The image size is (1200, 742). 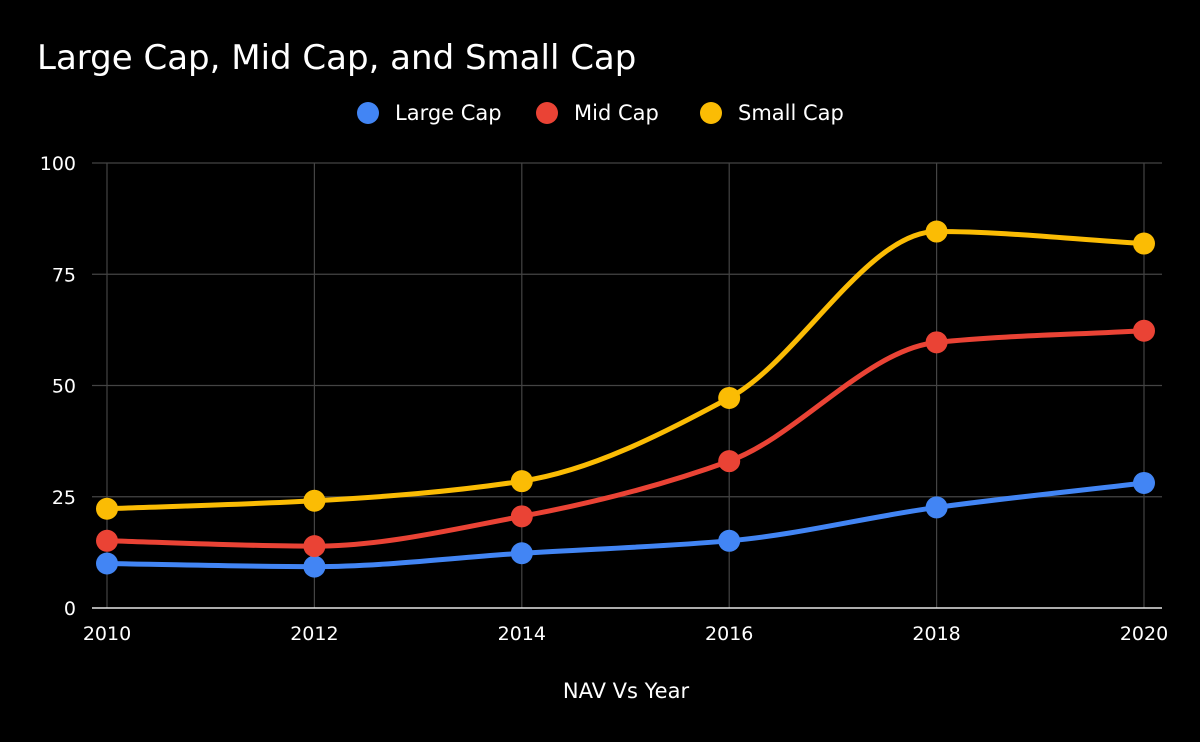 I want to click on x-tick-label: 2020, so click(x=1144, y=634).